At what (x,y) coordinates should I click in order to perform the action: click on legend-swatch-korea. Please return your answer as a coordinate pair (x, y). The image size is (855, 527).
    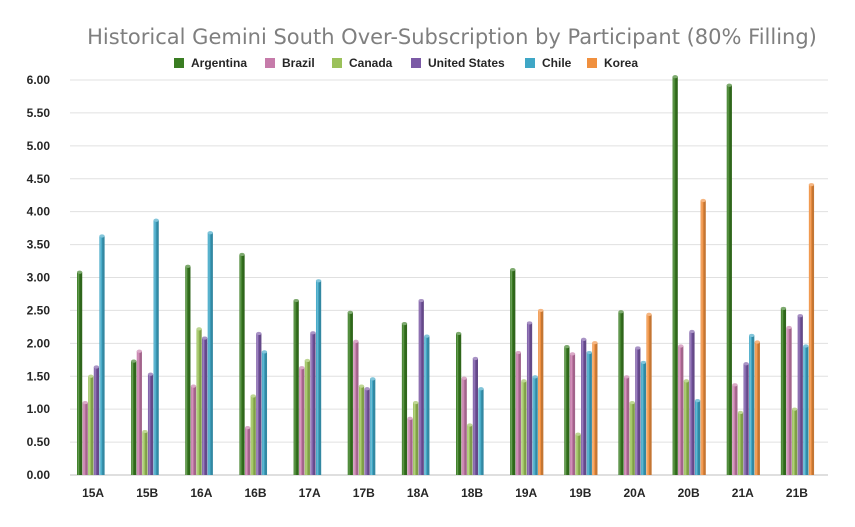
    Looking at the image, I should click on (592, 63).